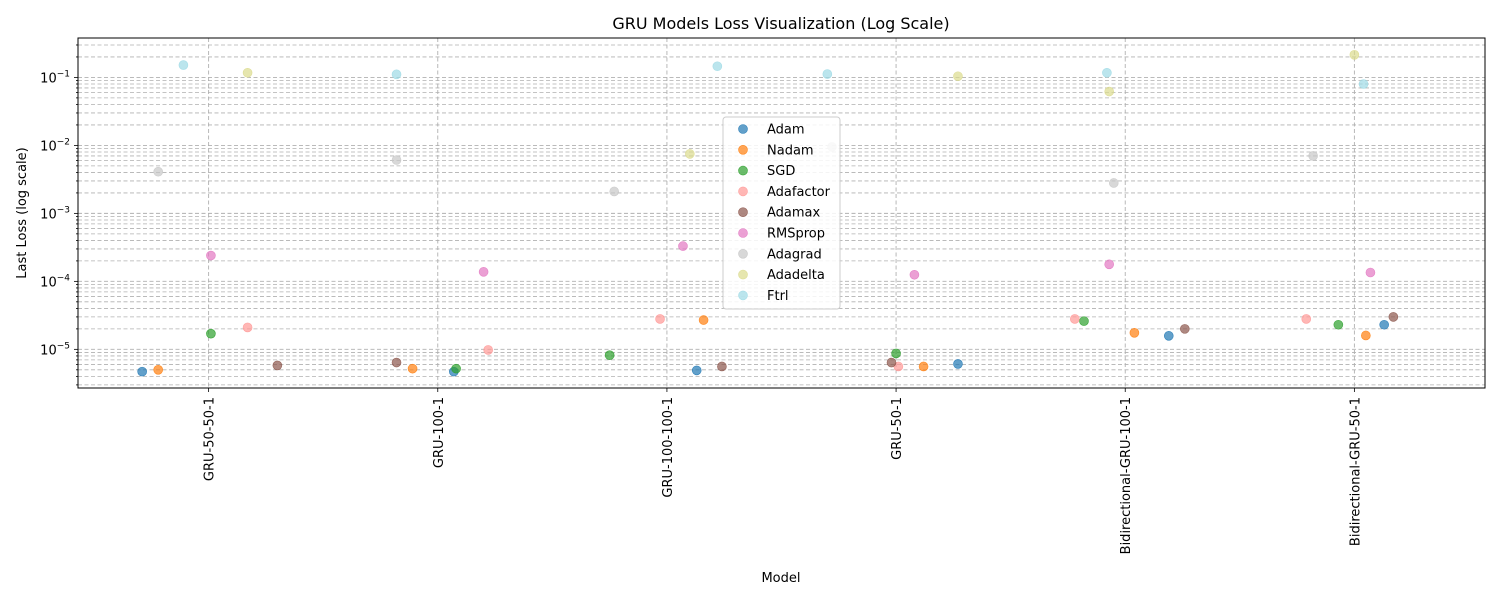 The image size is (1500, 600). I want to click on x-tick-label: Bidirectional-GRU-50-1, so click(1355, 471).